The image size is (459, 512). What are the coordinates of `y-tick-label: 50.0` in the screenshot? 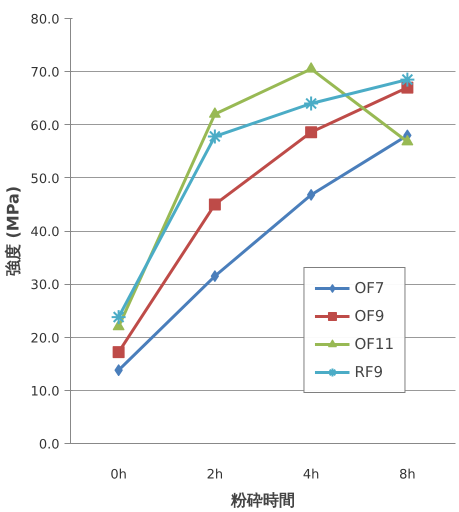 It's located at (45, 179).